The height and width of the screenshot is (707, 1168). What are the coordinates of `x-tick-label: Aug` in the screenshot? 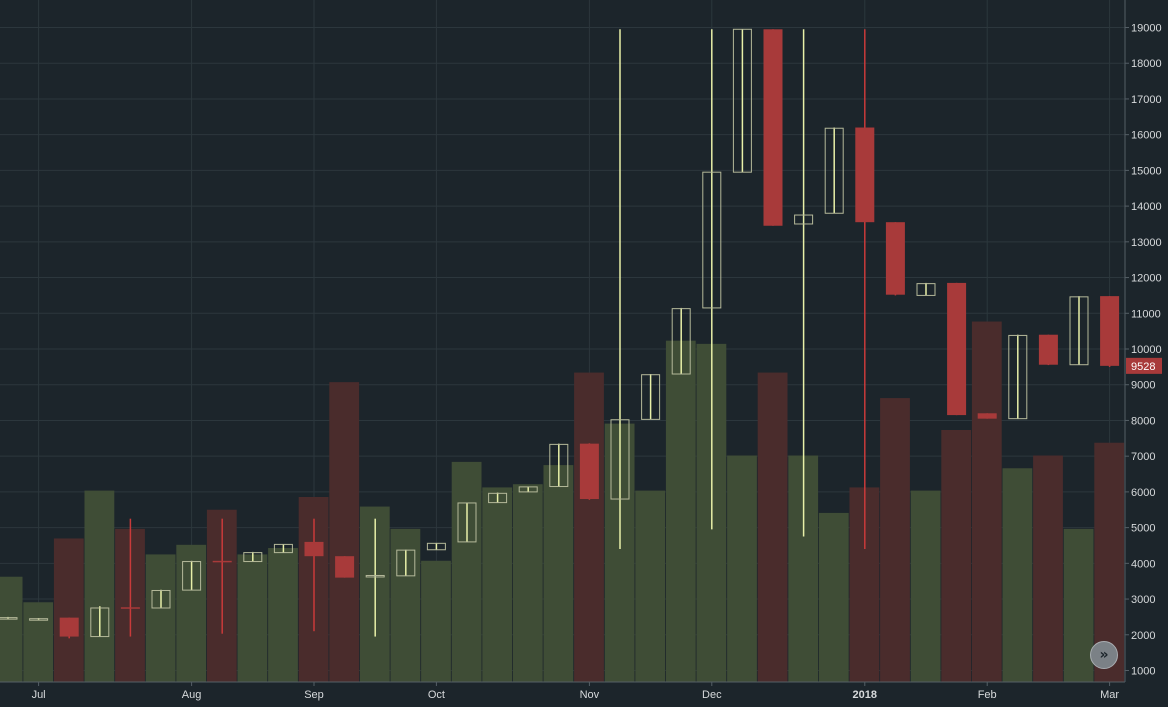 It's located at (192, 695).